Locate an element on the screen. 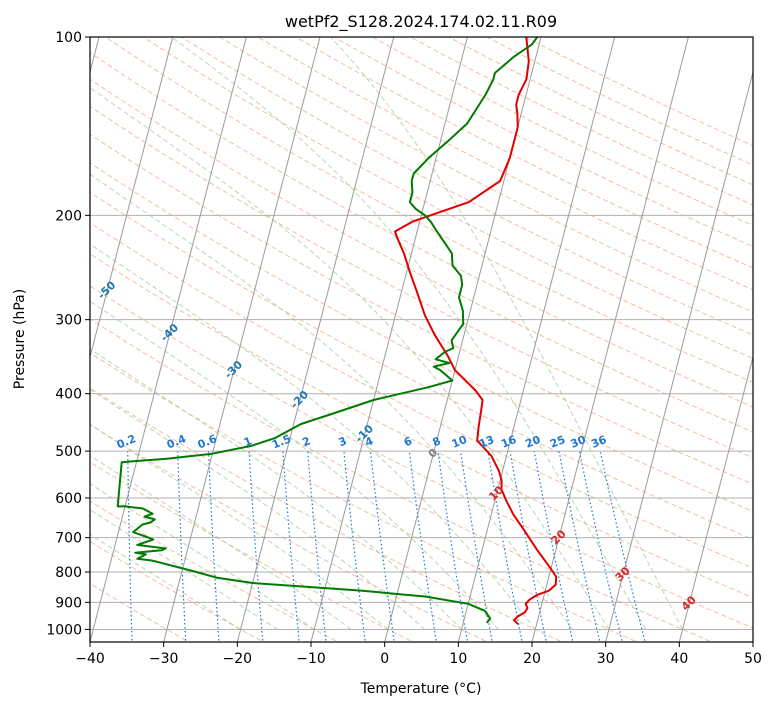 The width and height of the screenshot is (775, 708). y-axis: 100 200 300 400 500 600 700 800 900 1000 is located at coordinates (68, 334).